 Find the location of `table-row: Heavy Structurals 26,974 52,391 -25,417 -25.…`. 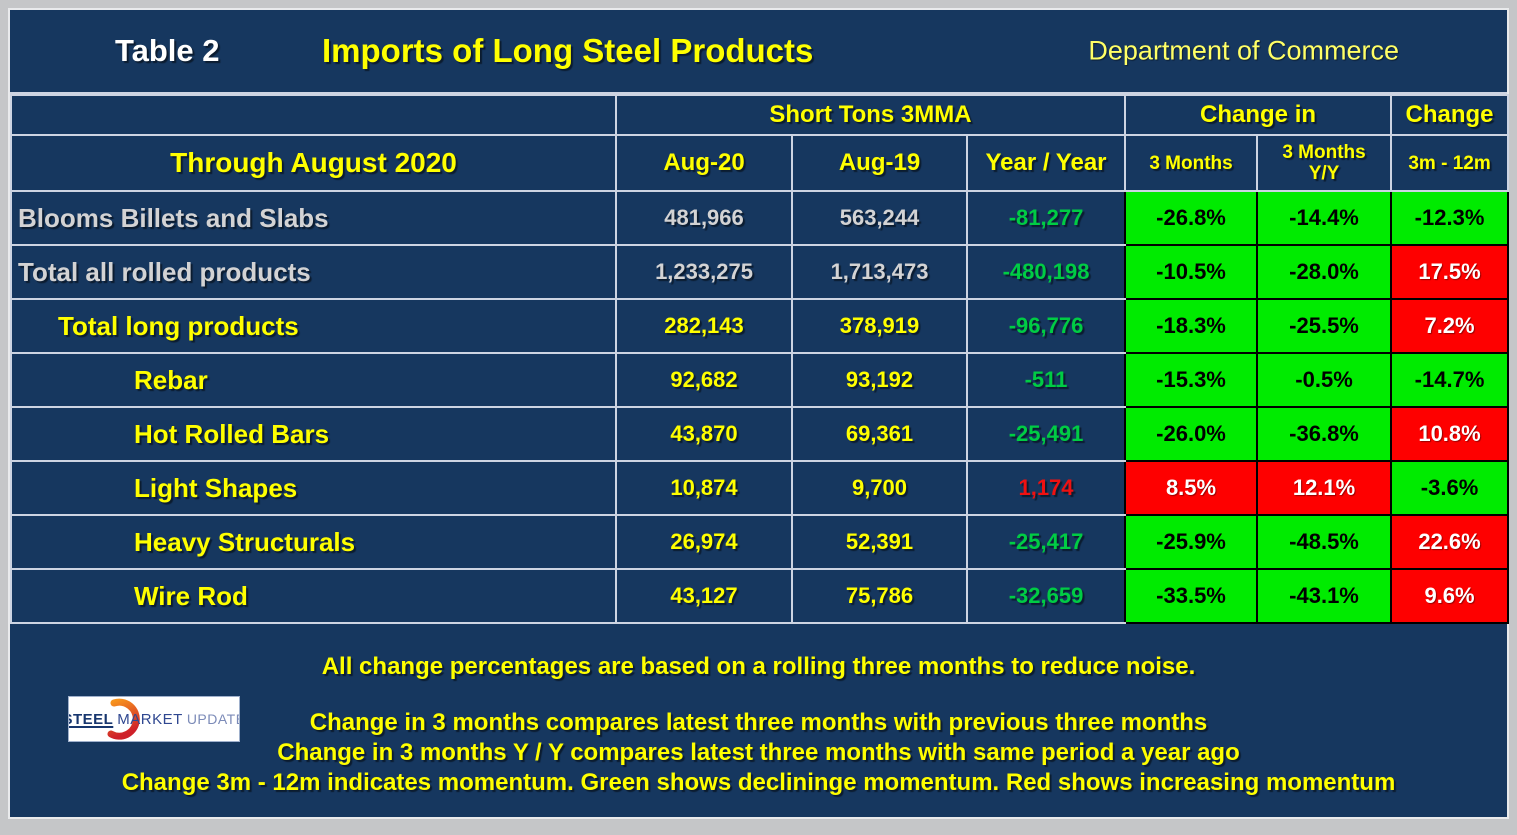

table-row: Heavy Structurals 26,974 52,391 -25,417 -25.… is located at coordinates (760, 542).